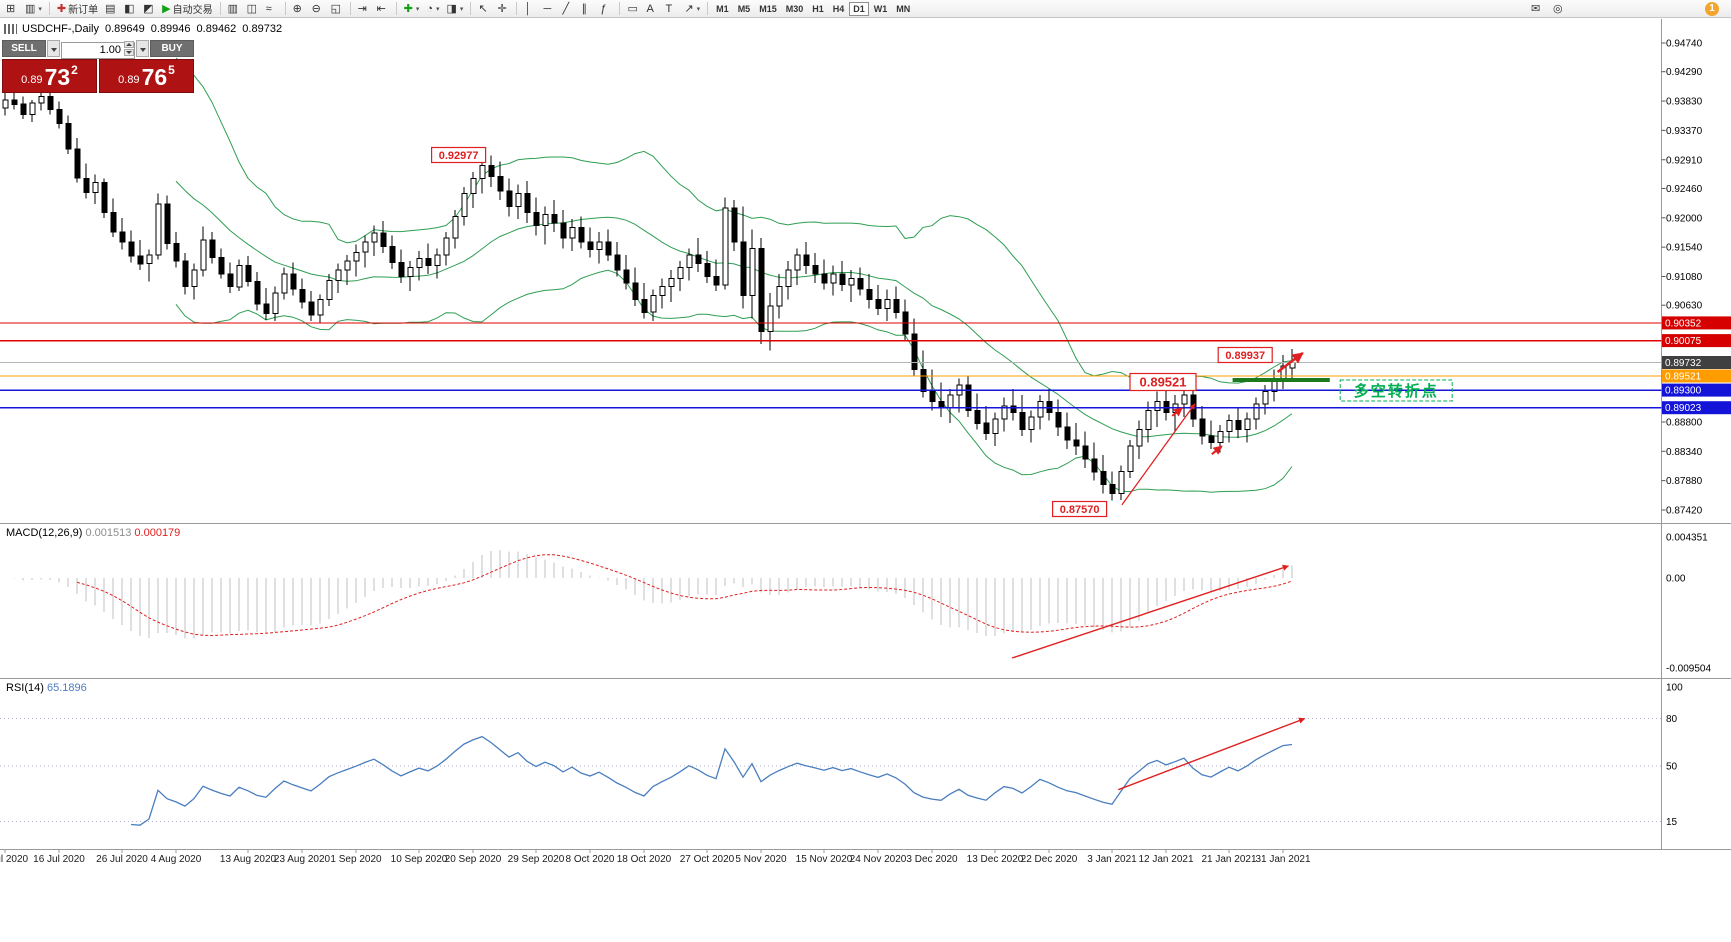 Image resolution: width=1731 pixels, height=942 pixels. I want to click on svg-text: 0.92000, so click(1684, 218).